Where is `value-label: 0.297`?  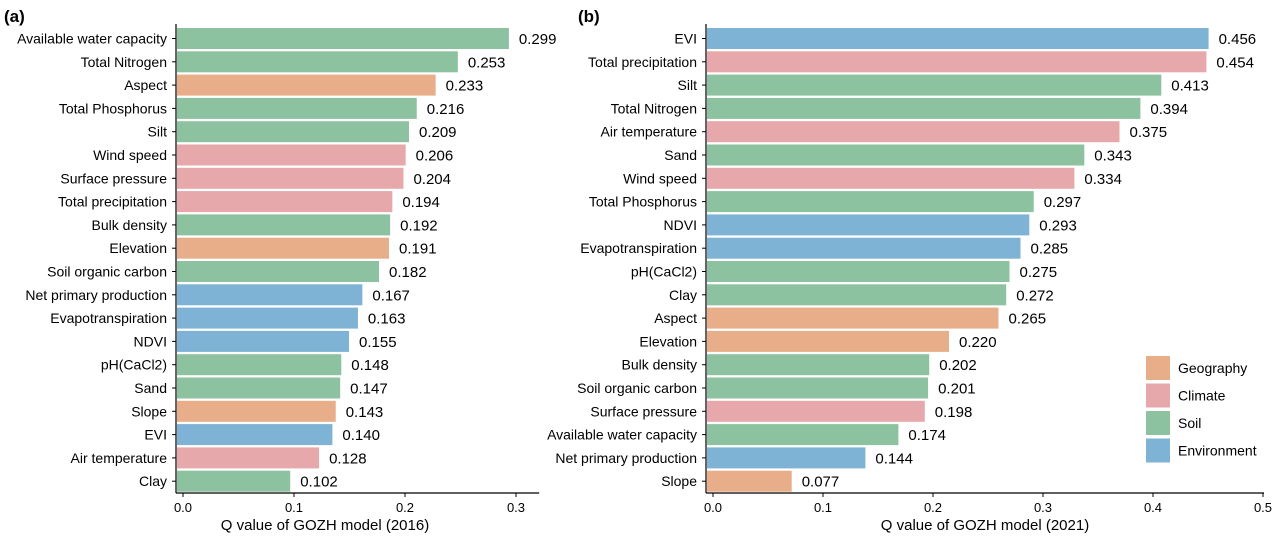 value-label: 0.297 is located at coordinates (1063, 202).